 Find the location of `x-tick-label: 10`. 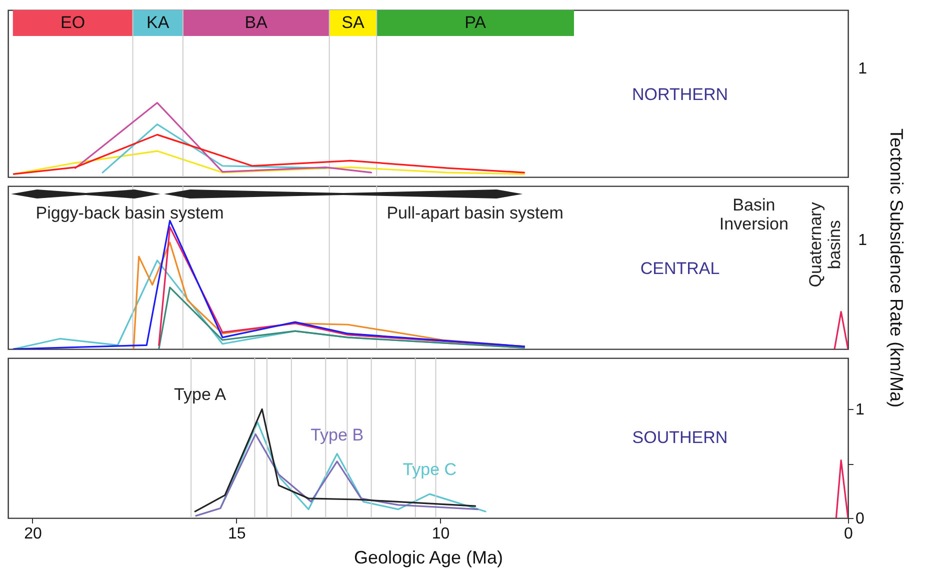

x-tick-label: 10 is located at coordinates (441, 534).